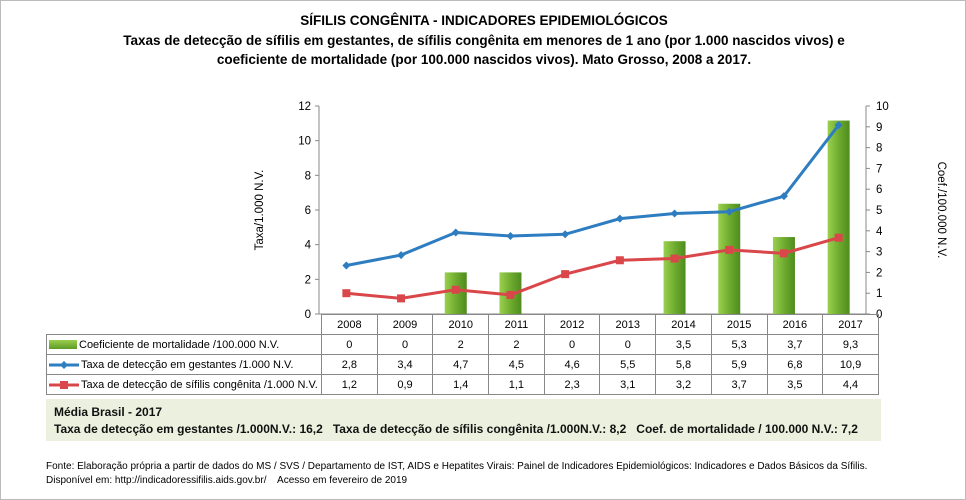  What do you see at coordinates (405, 364) in the screenshot?
I see `table-cell: 3,4` at bounding box center [405, 364].